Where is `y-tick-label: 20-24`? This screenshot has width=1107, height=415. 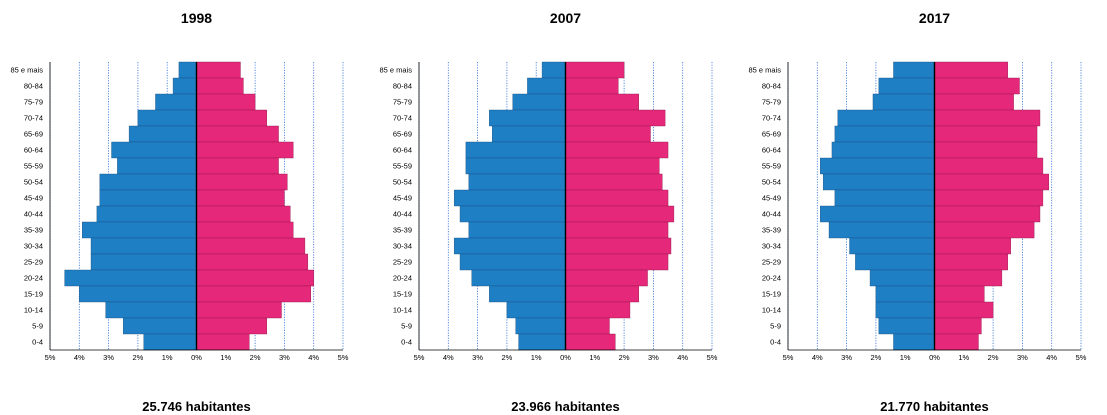
y-tick-label: 20-24 is located at coordinates (771, 278).